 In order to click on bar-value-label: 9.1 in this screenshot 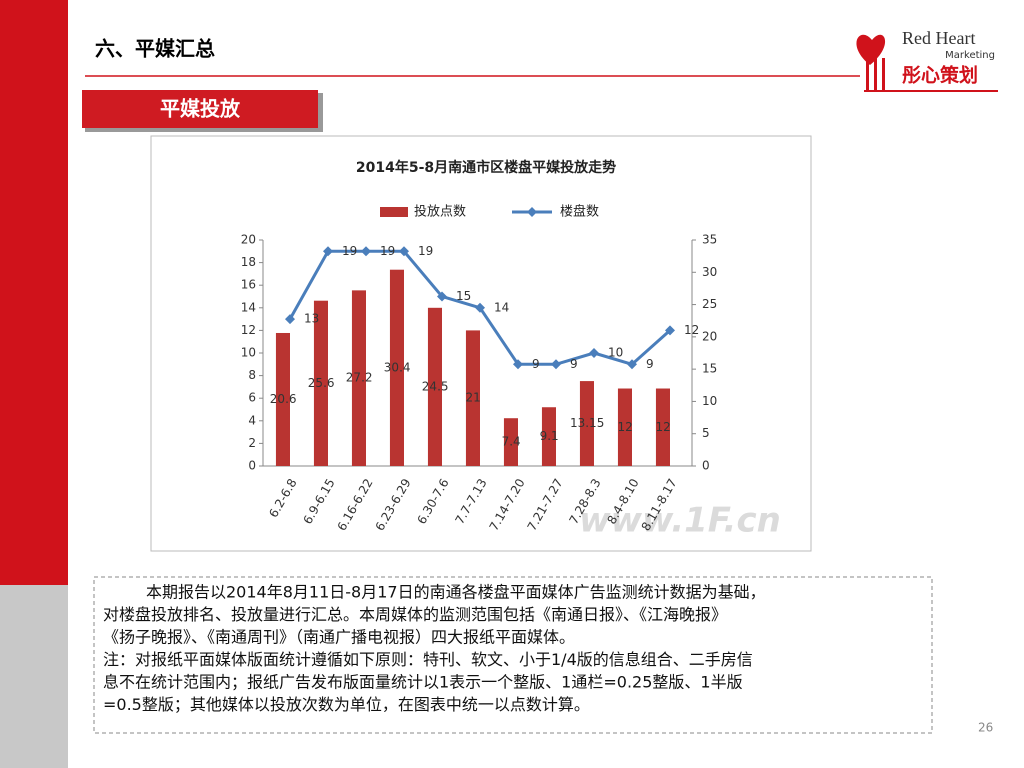, I will do `click(549, 436)`.